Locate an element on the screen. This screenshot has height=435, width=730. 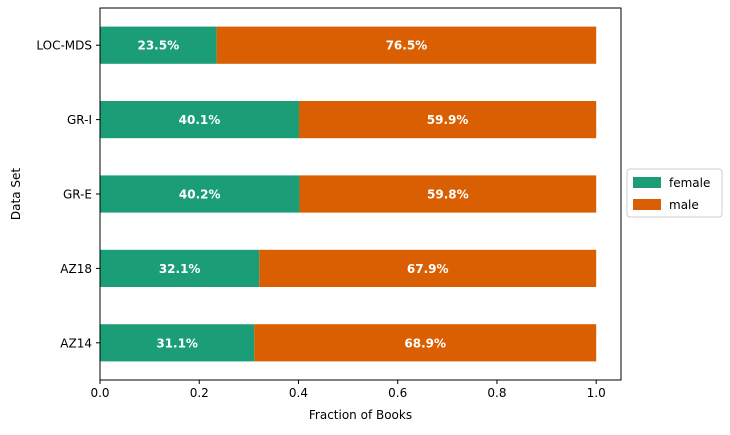
bar-male-az18 is located at coordinates (428, 268).